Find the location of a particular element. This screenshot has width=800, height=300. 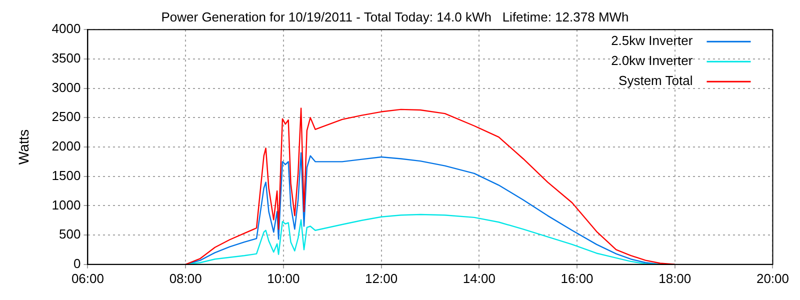

y-tick-label: 0 is located at coordinates (77, 263).